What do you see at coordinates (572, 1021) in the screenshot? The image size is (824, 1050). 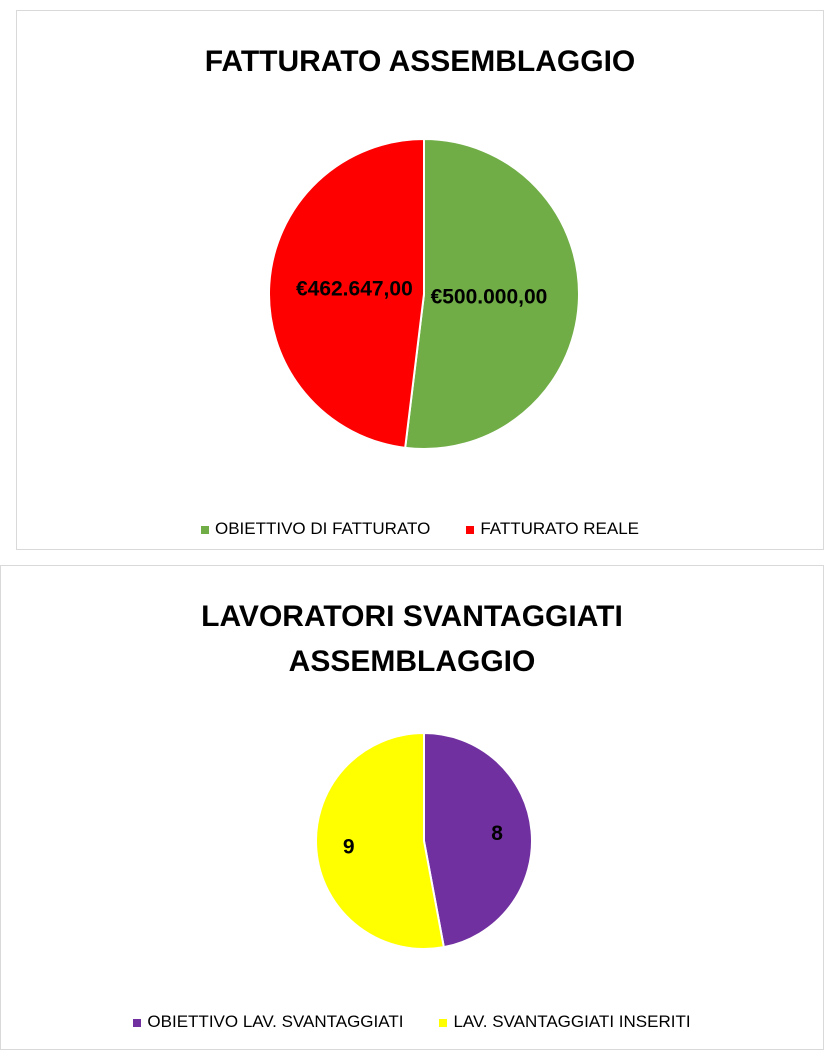 I see `legend-label: LAV. SVANTAGGIATI INSERITI` at bounding box center [572, 1021].